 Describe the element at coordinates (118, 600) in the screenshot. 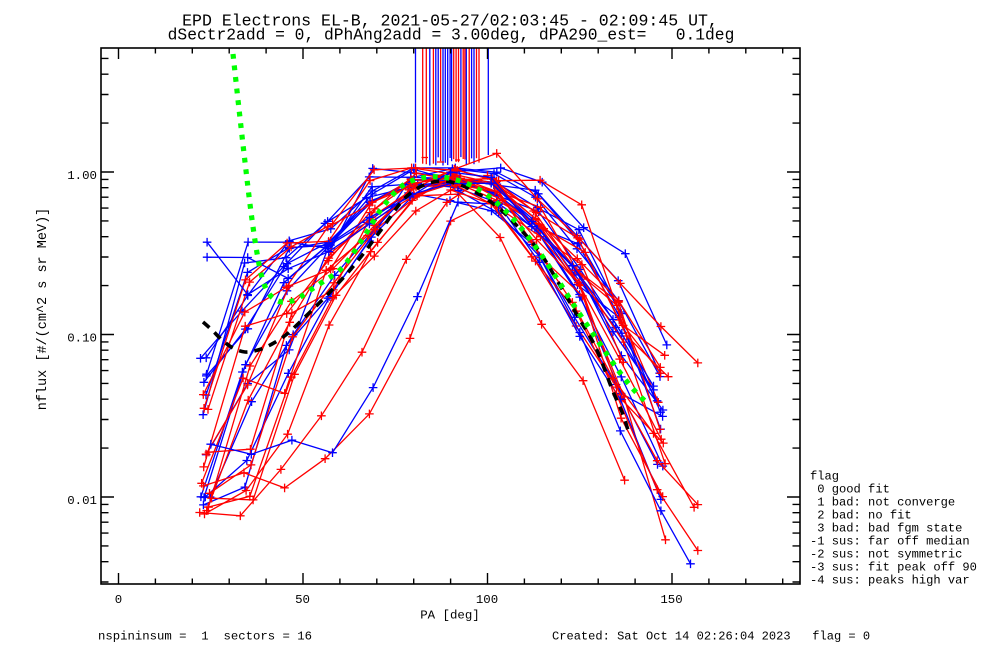

I see `svg-text: 0` at that location.